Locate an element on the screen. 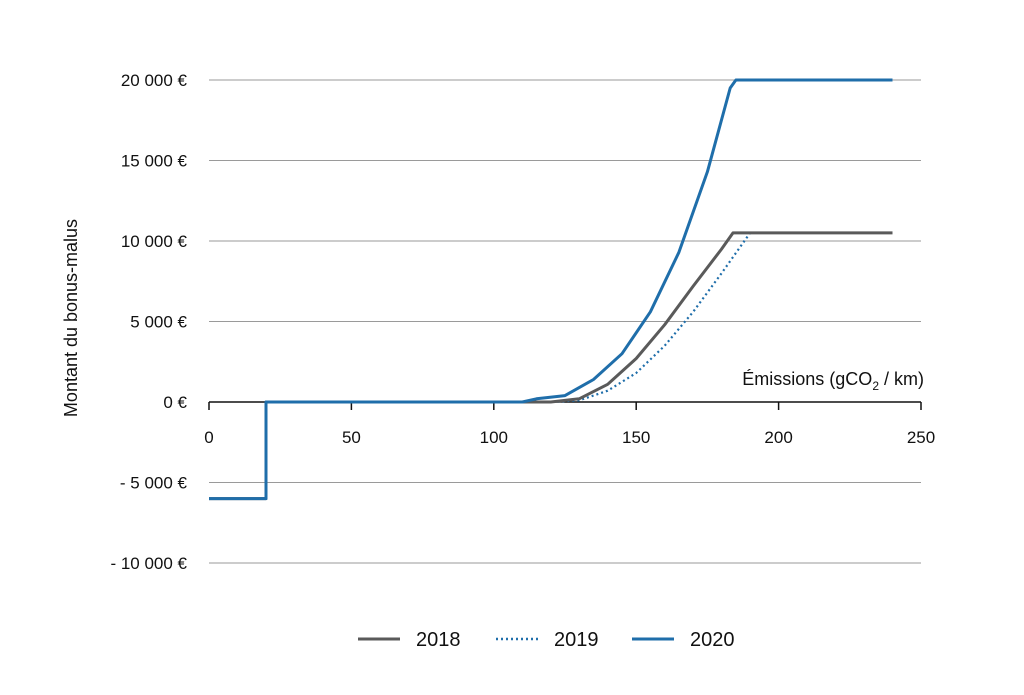 The width and height of the screenshot is (1024, 695). x-tick-label: 100 is located at coordinates (494, 437).